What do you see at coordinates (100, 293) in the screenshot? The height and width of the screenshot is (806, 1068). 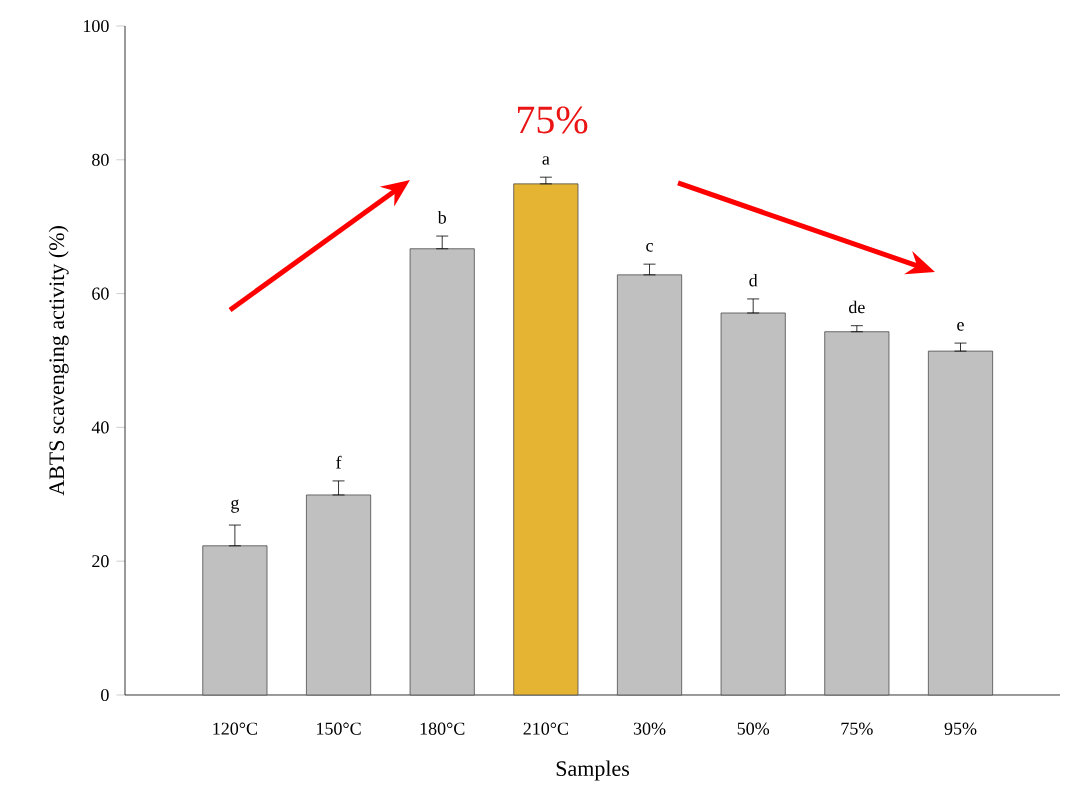 I see `y-tick-label: 60` at bounding box center [100, 293].